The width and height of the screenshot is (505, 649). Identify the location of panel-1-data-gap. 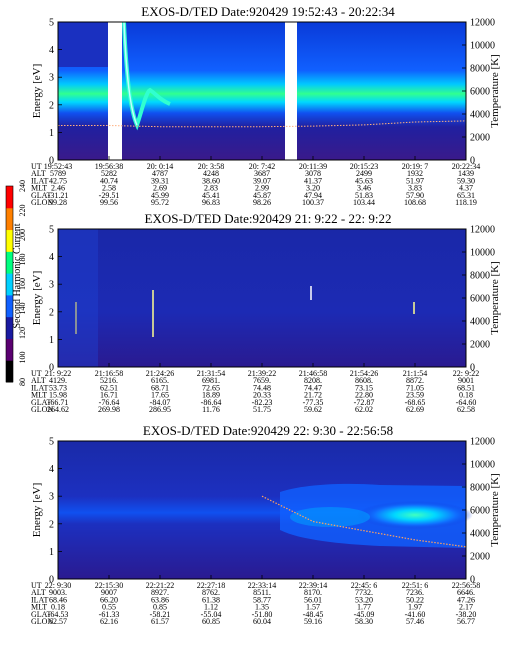
(115, 91).